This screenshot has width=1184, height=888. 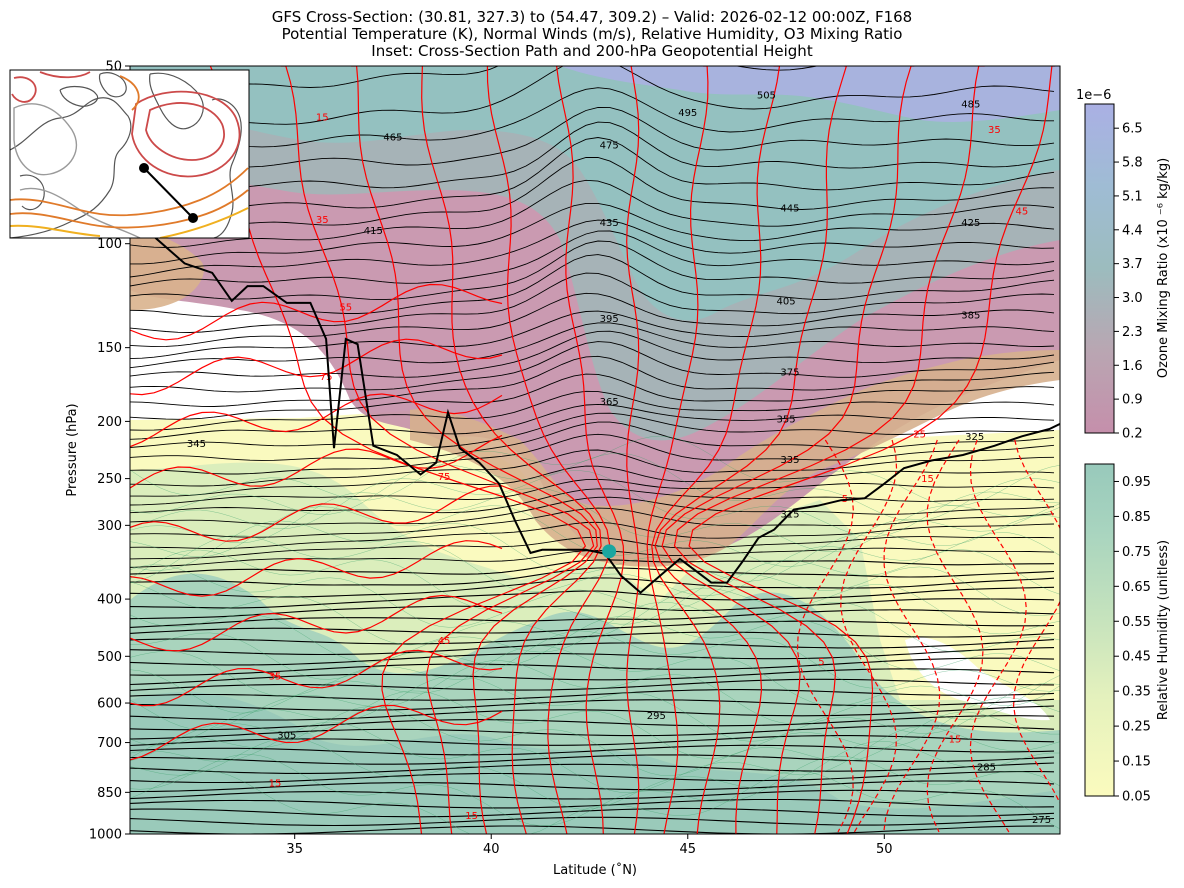 I want to click on theta-contour-label: 345, so click(x=196, y=444).